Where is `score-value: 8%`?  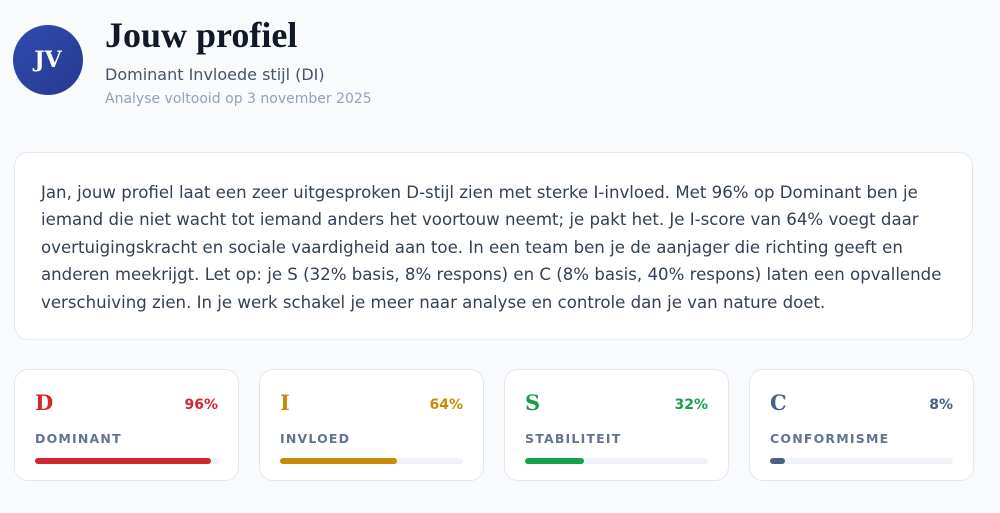
score-value: 8% is located at coordinates (941, 405).